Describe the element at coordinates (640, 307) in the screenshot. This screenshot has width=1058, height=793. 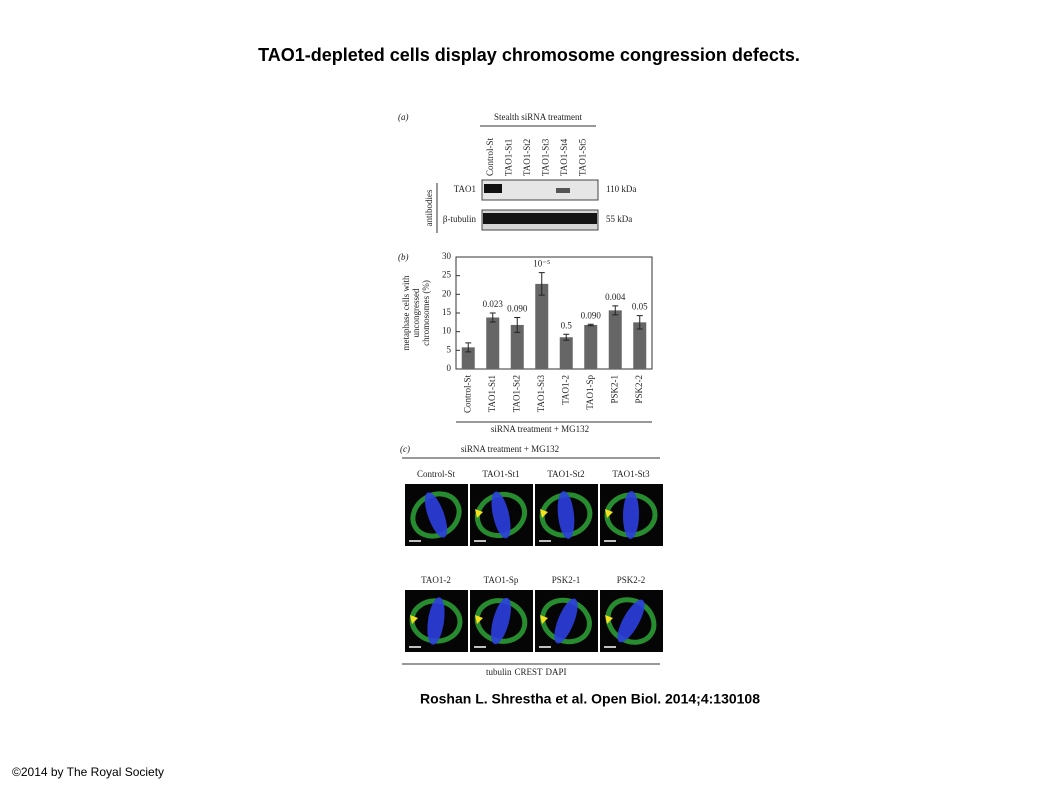
I see `p-value: 0.05` at that location.